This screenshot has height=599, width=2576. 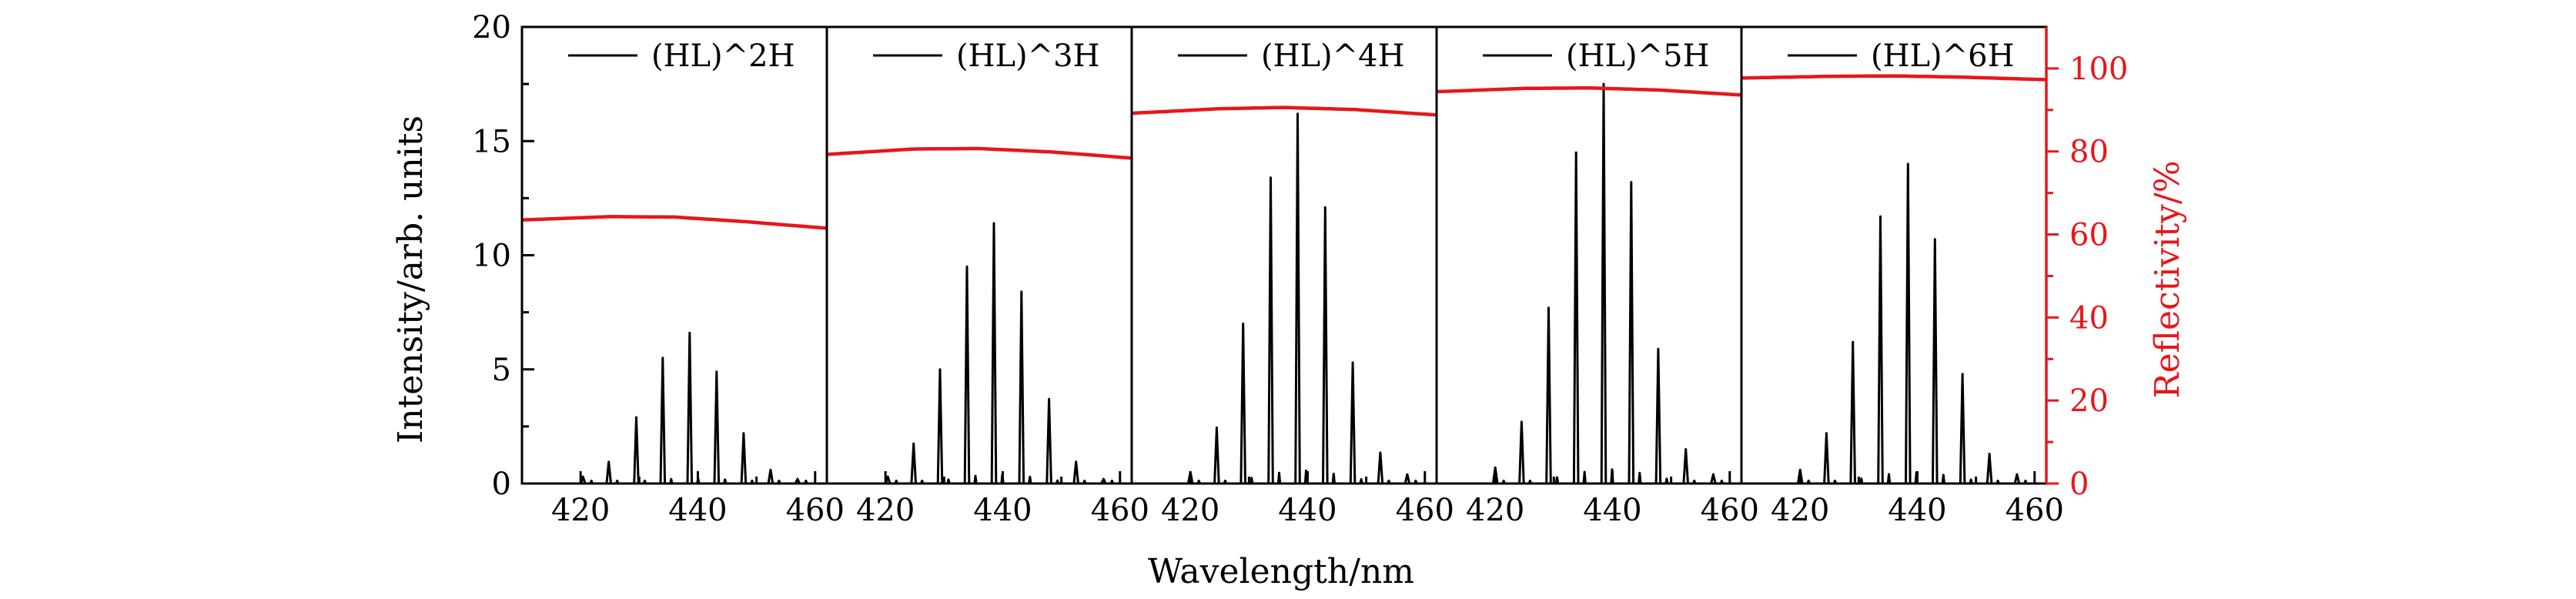 I want to click on panel-4: 420 440 460 (HL)^5H, so click(x=1597, y=276).